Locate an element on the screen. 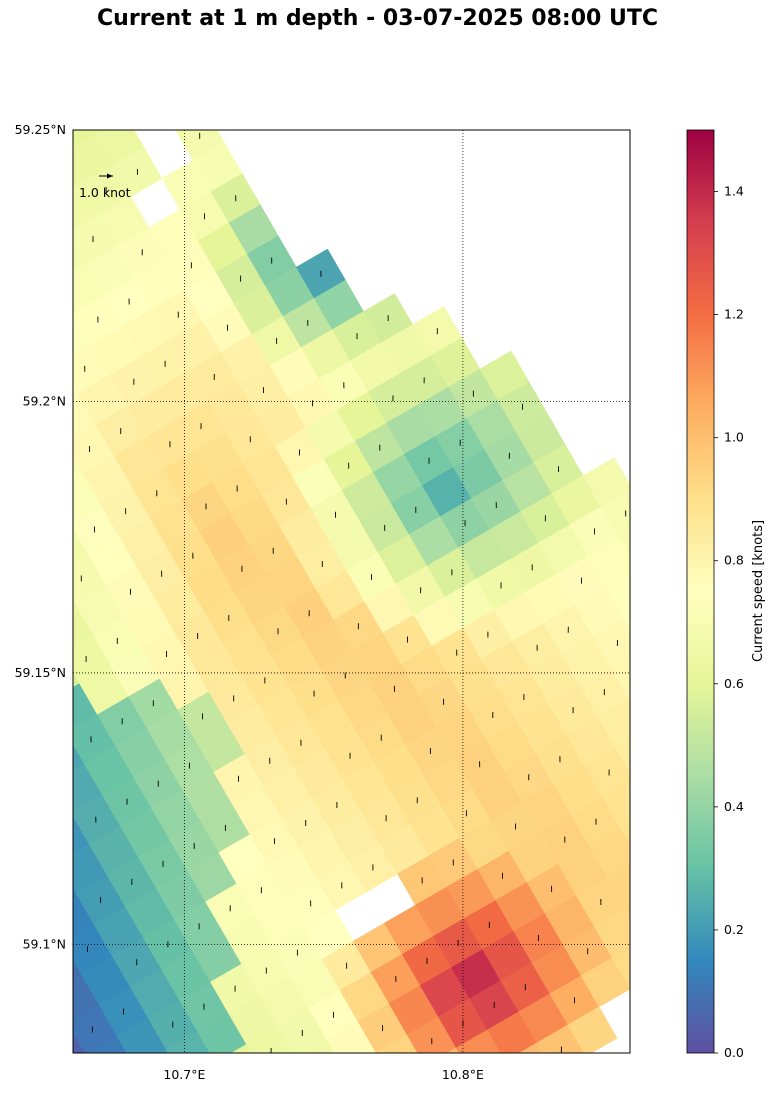 The height and width of the screenshot is (1093, 774). colorbar-tick-label: 0.0 is located at coordinates (734, 1052).